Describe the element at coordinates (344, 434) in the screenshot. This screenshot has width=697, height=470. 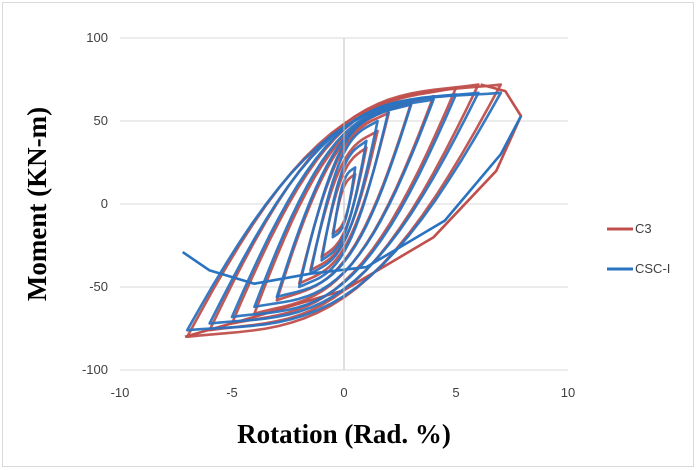
I see `x-axis-label: Rotation (Rad. %)` at that location.